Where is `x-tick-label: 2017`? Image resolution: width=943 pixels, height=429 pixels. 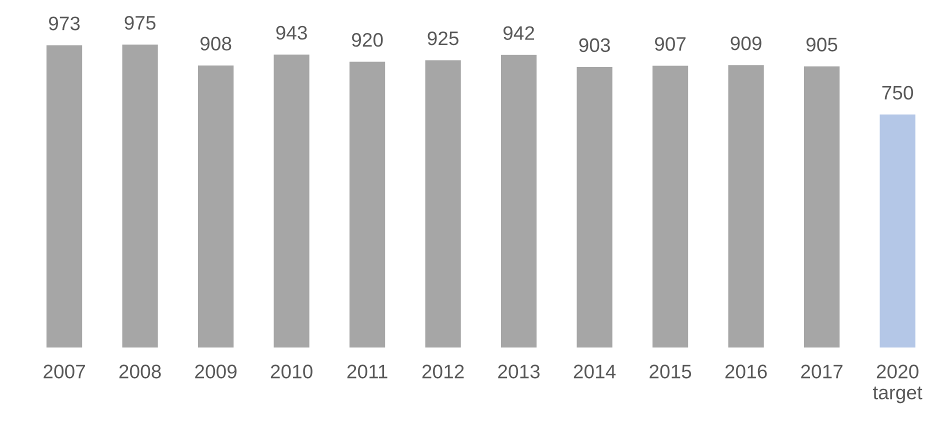 x-tick-label: 2017 is located at coordinates (821, 371).